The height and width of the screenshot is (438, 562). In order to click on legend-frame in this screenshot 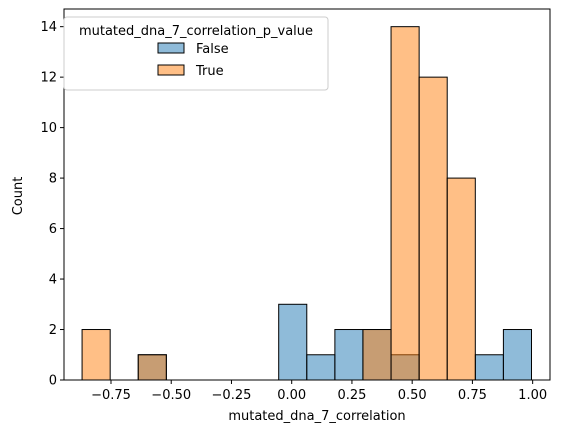, I will do `click(196, 53)`.